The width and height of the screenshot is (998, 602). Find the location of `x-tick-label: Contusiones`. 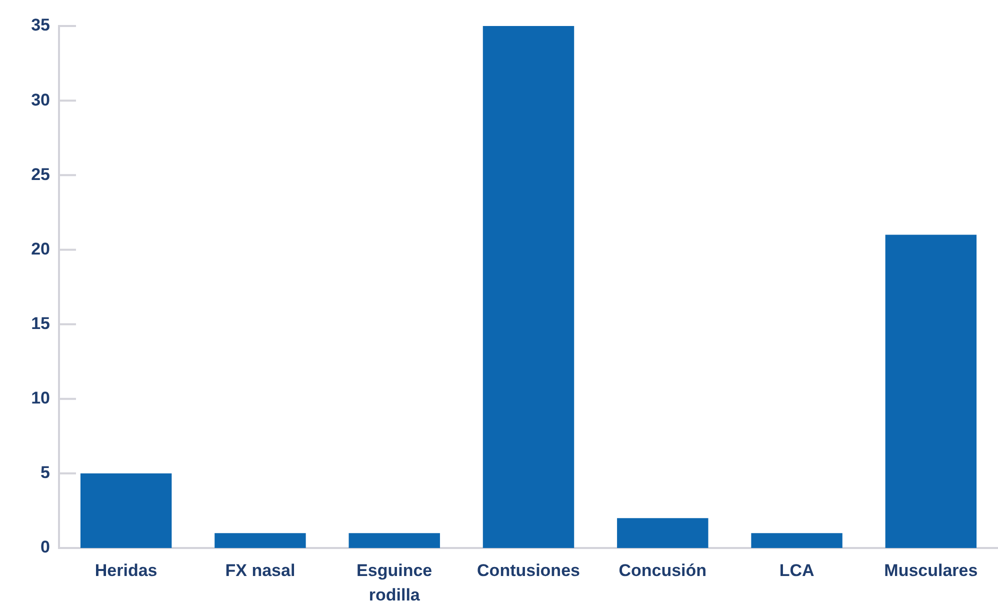

x-tick-label: Contusiones is located at coordinates (528, 570).